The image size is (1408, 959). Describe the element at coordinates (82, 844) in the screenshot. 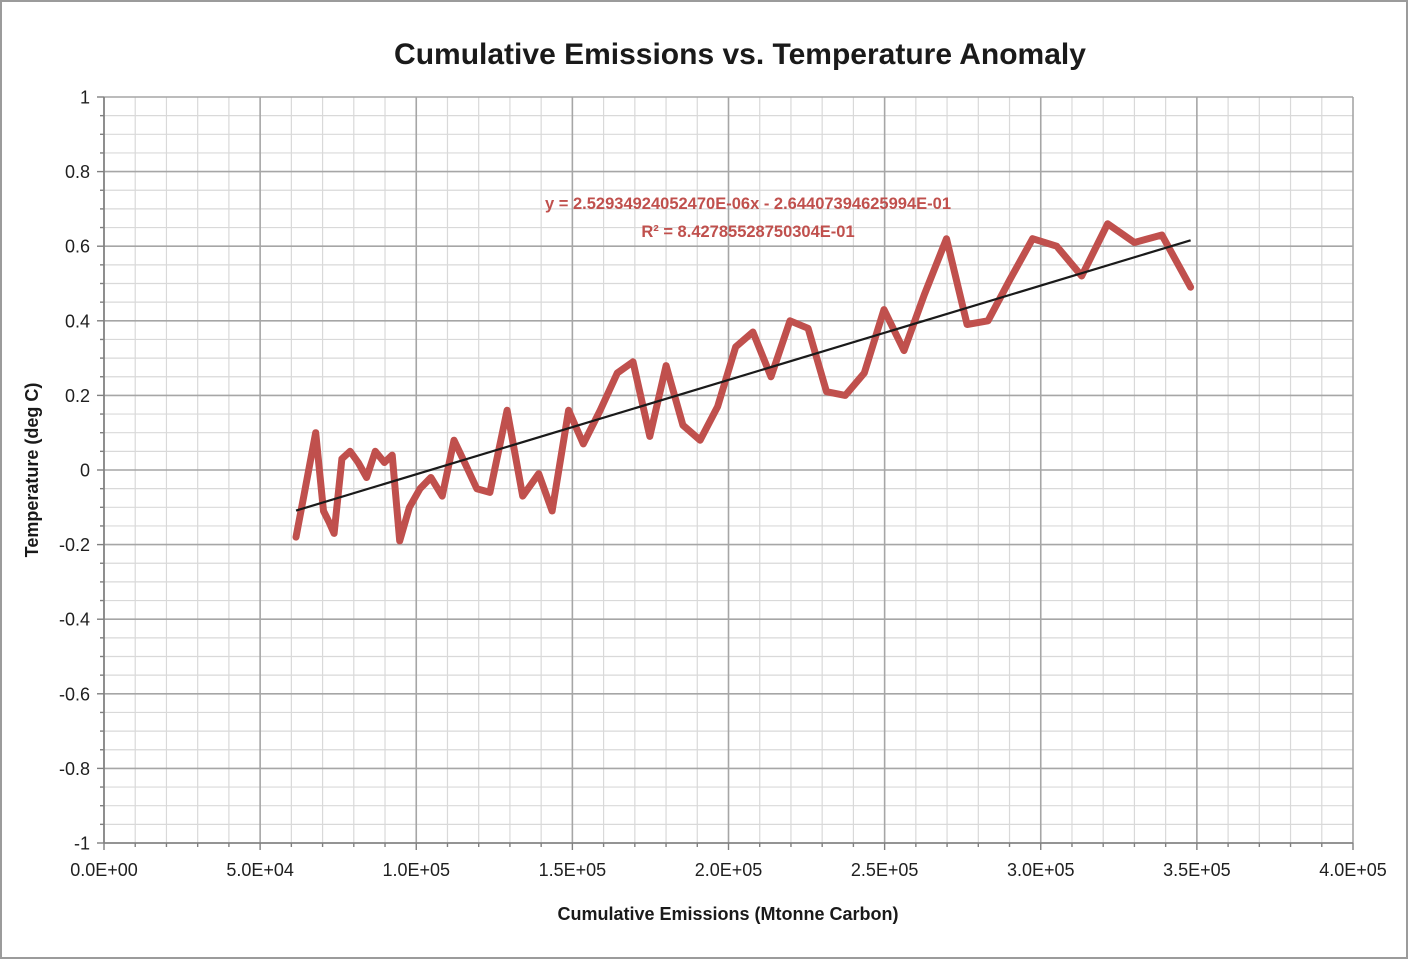

I see `y-axis-tick-label: -1` at that location.